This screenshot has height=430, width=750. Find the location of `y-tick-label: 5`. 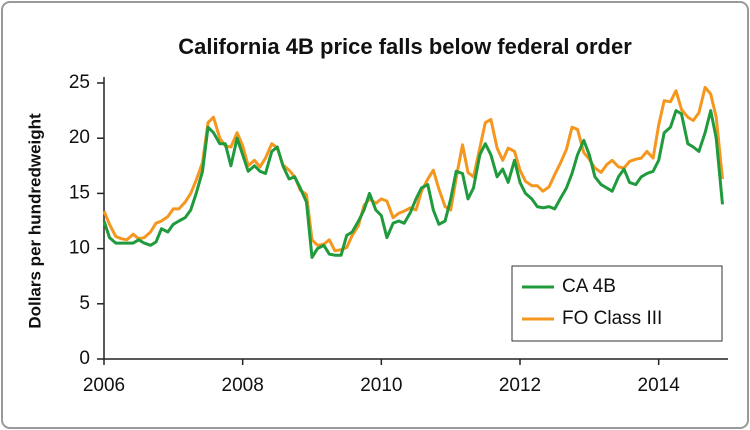

y-tick-label: 5 is located at coordinates (84, 303).